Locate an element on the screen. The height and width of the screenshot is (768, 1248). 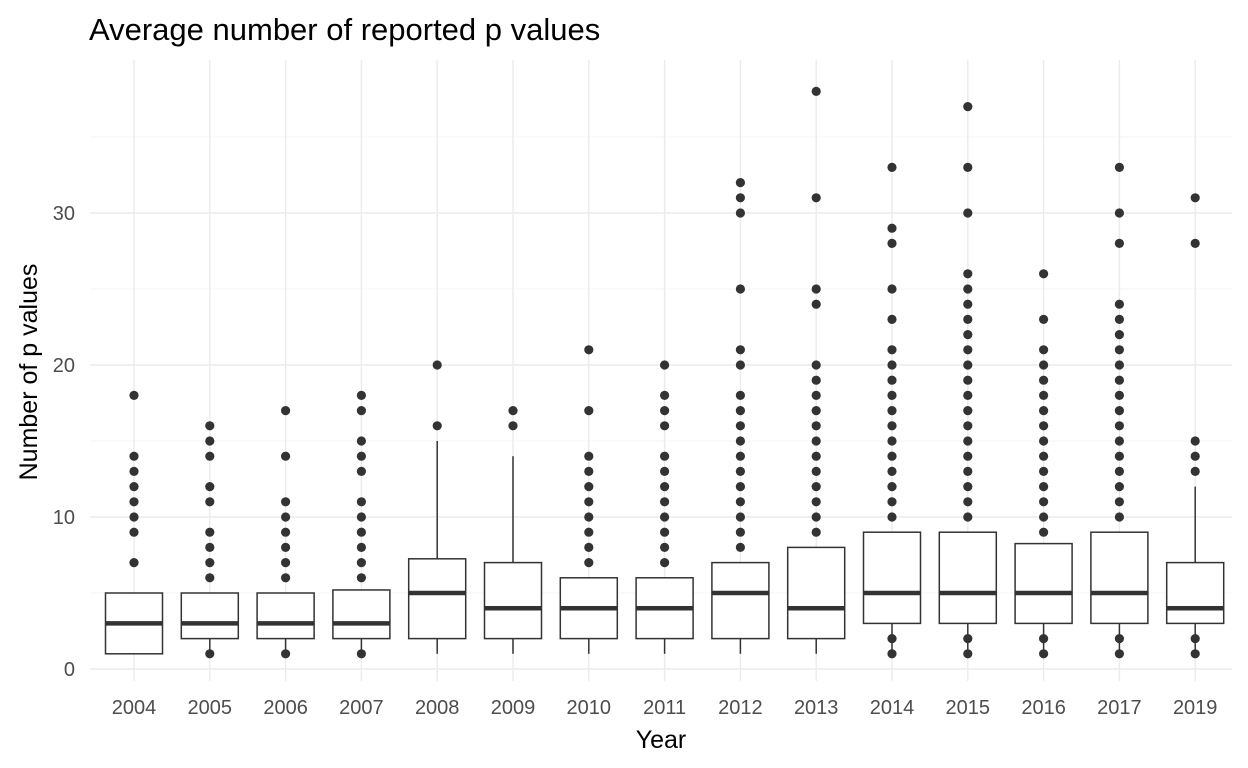
y-axis-title: Number of p values is located at coordinates (29, 372).